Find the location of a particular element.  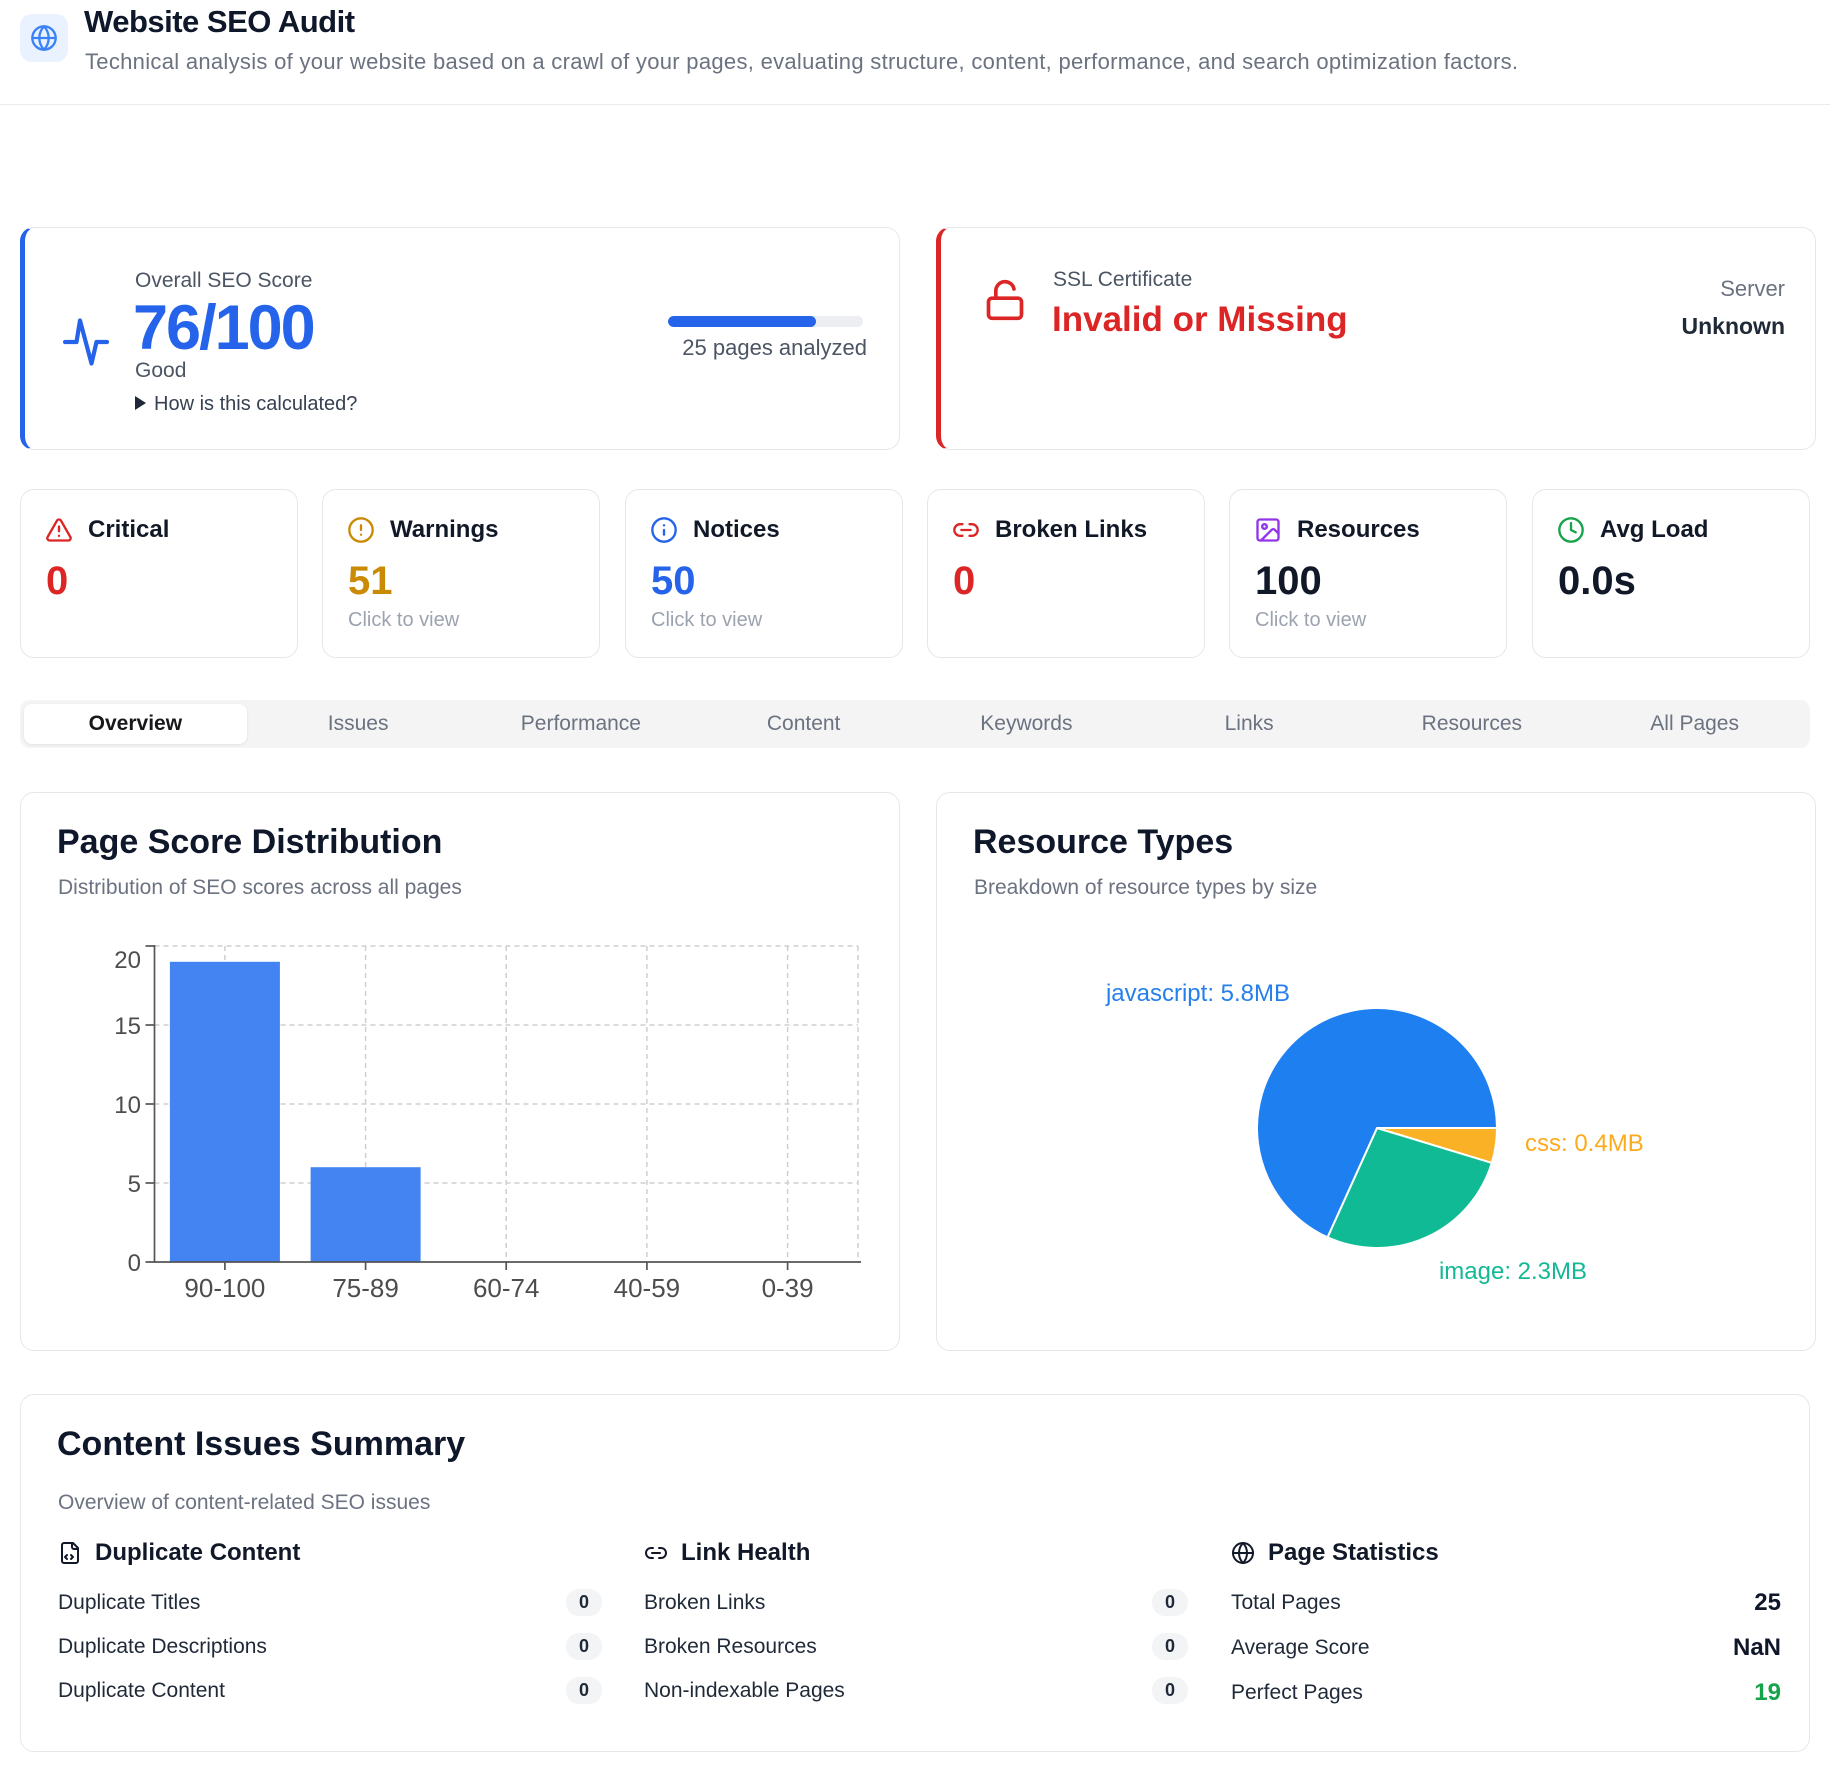

svg-text: 20 is located at coordinates (127, 960).